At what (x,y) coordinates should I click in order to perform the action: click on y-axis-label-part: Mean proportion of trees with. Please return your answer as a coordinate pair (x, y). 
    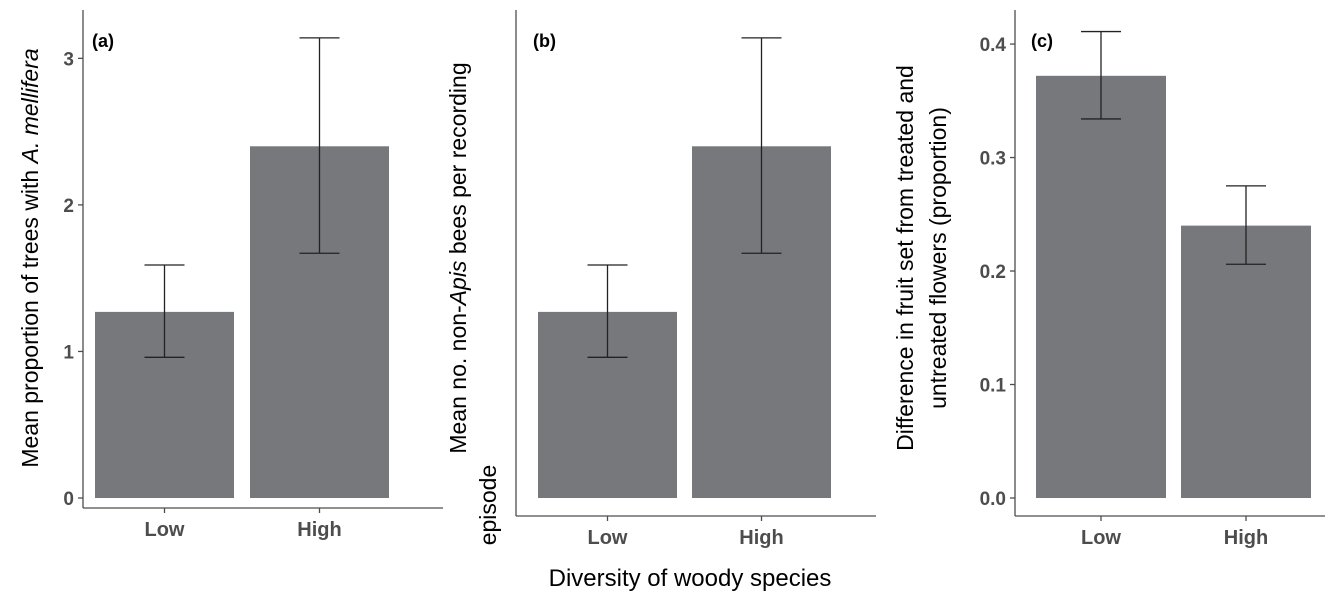
    Looking at the image, I should click on (30, 315).